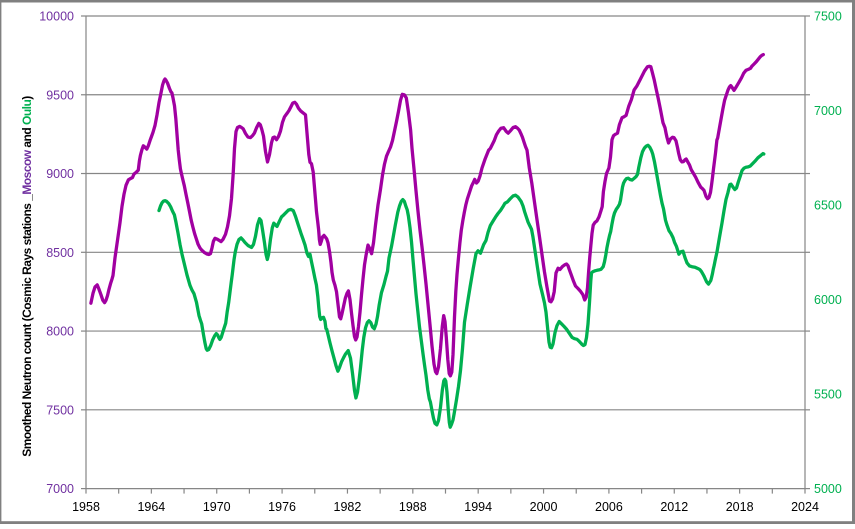 The height and width of the screenshot is (529, 855). Describe the element at coordinates (348, 507) in the screenshot. I see `svg-text: 1982` at that location.